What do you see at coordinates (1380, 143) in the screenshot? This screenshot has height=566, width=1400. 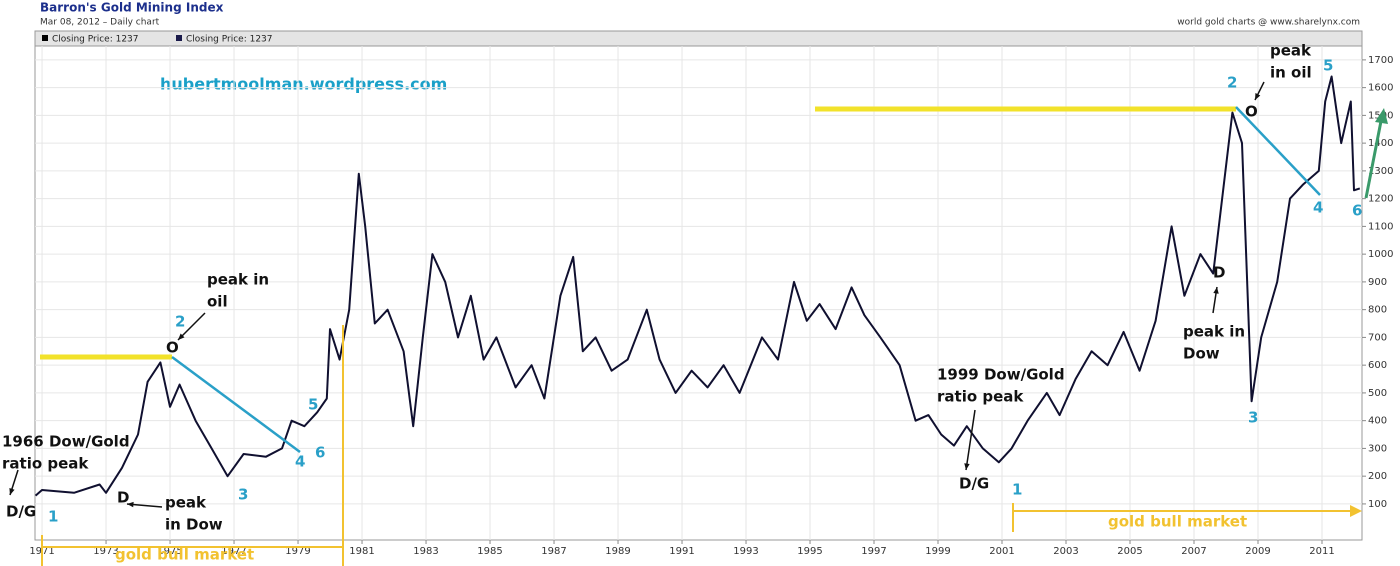 I see `y-tick-label: 1400` at bounding box center [1380, 143].